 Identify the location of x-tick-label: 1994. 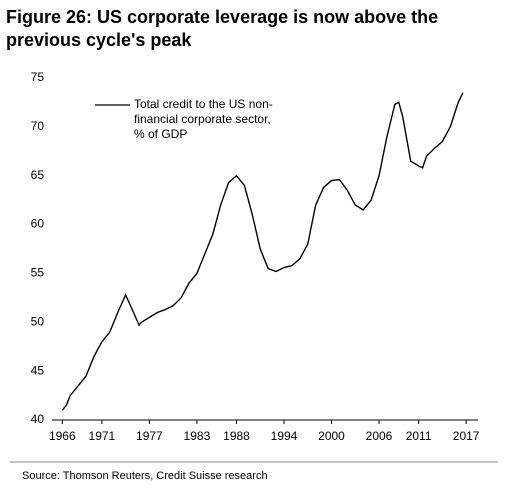
(284, 436).